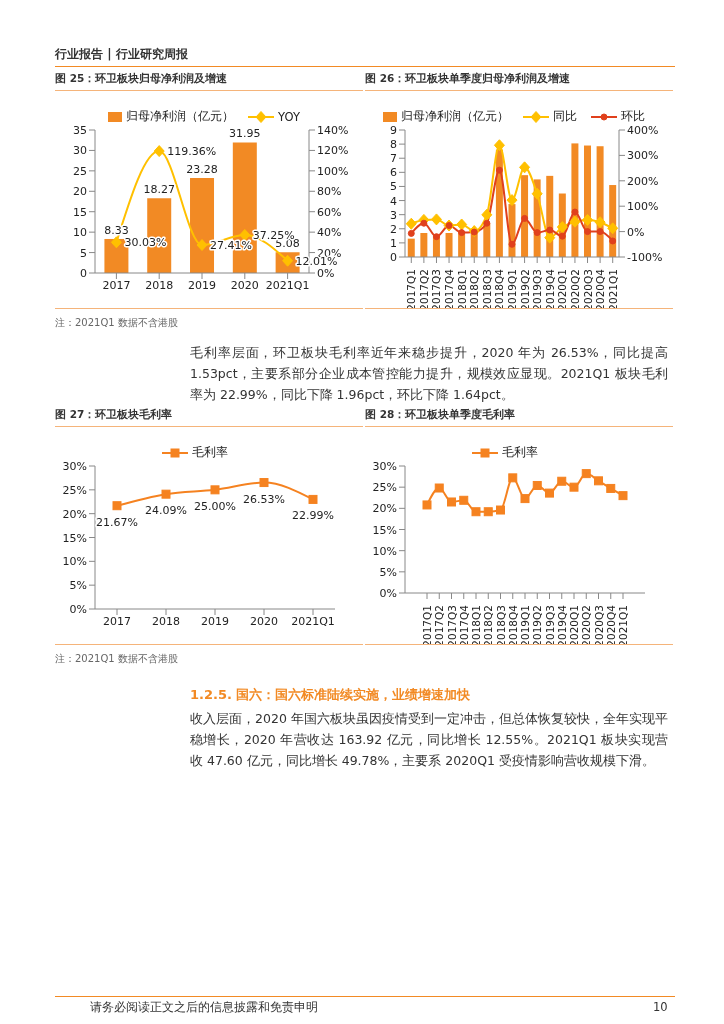 Image resolution: width=724 pixels, height=1024 pixels. I want to click on y2-tick-label: 100%, so click(333, 171).